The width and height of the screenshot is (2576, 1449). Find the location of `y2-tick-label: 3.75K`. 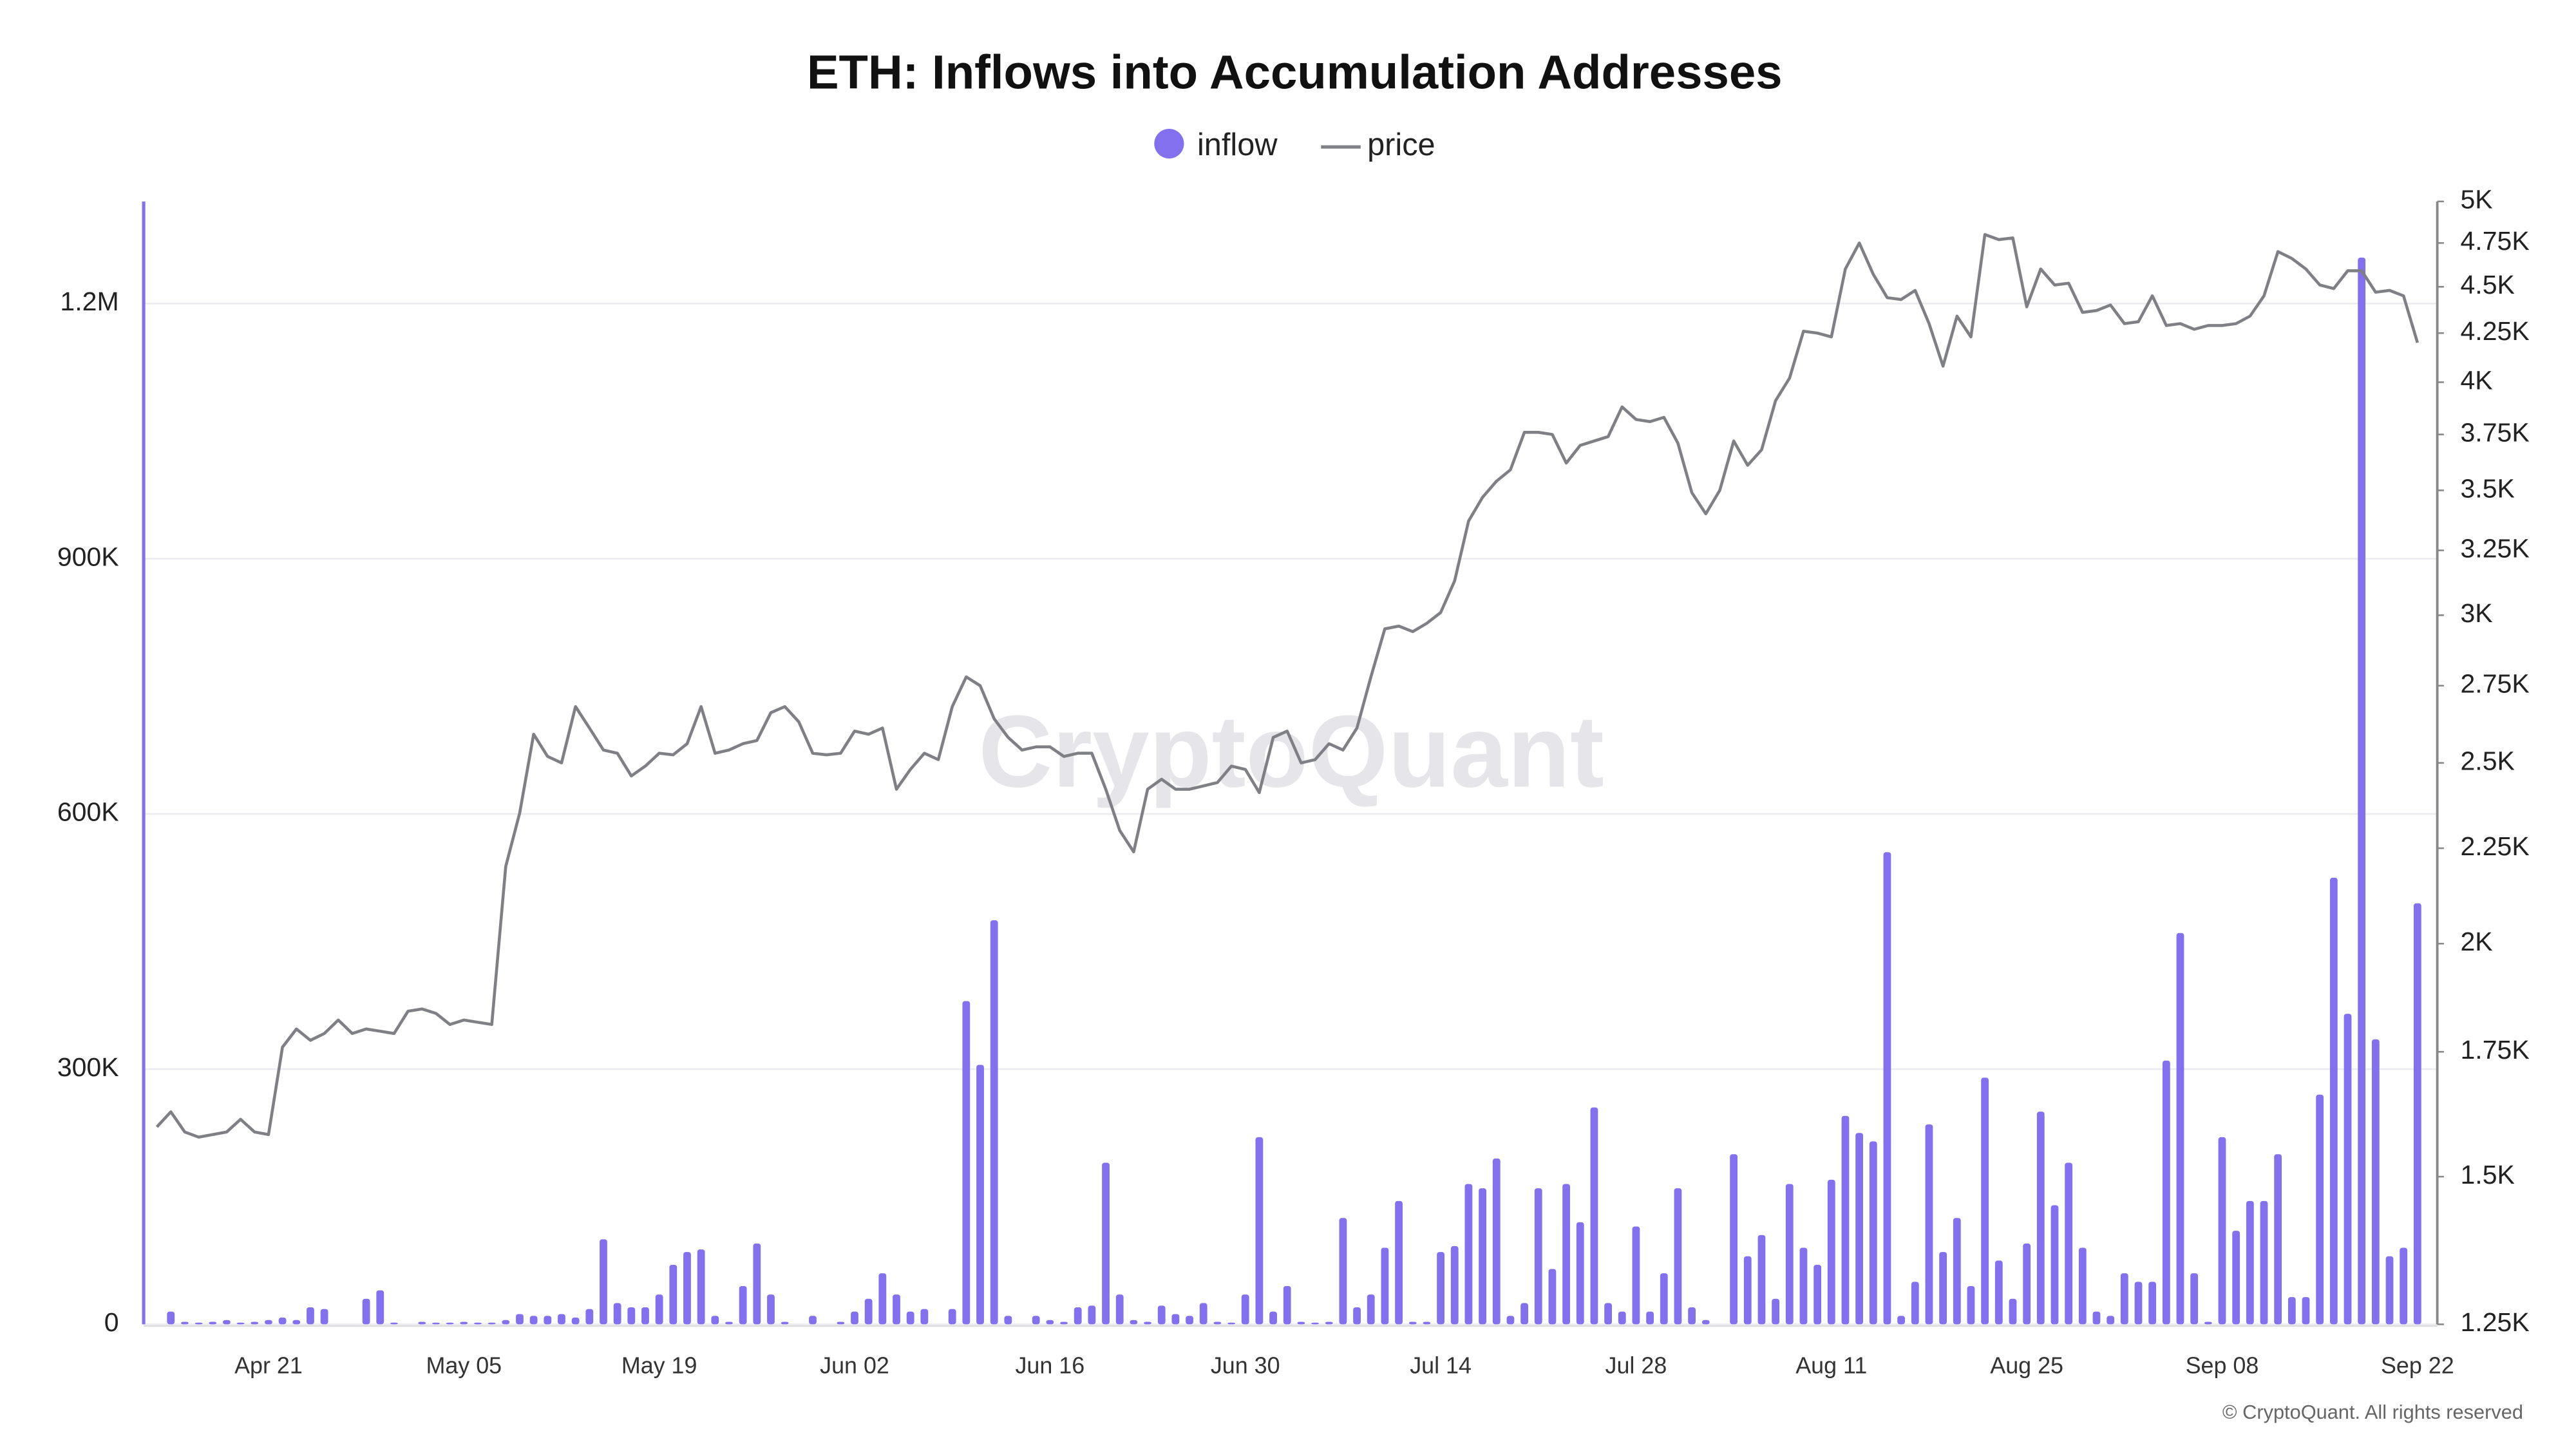

y2-tick-label: 3.75K is located at coordinates (2495, 432).